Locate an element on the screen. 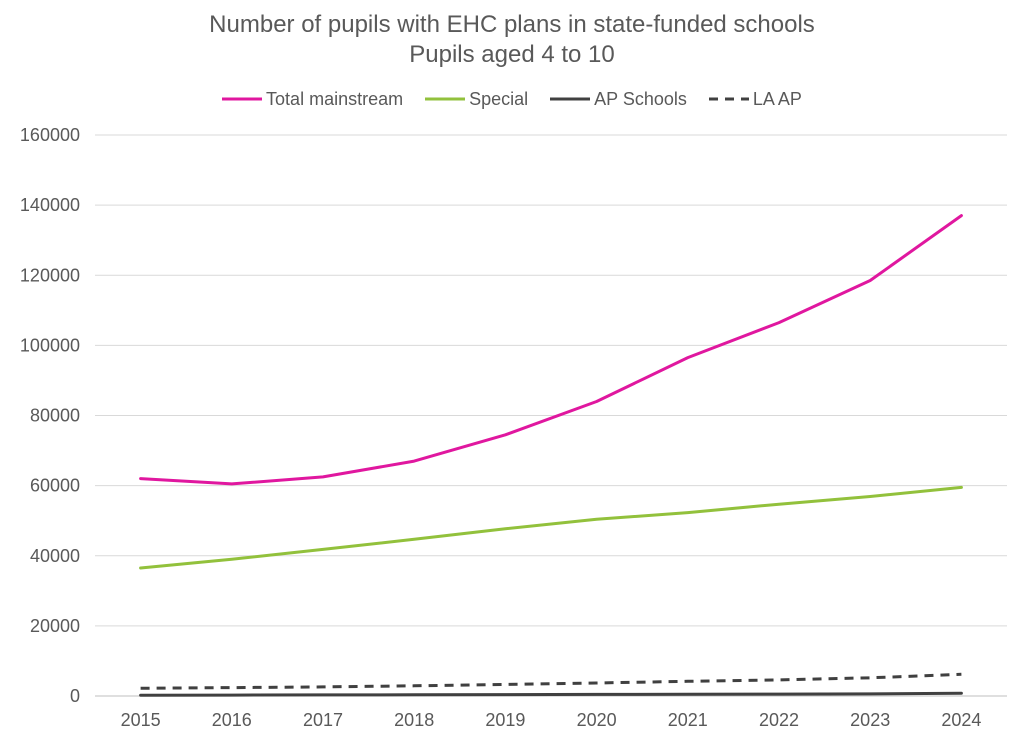 The height and width of the screenshot is (743, 1024). series-line-special is located at coordinates (551, 527).